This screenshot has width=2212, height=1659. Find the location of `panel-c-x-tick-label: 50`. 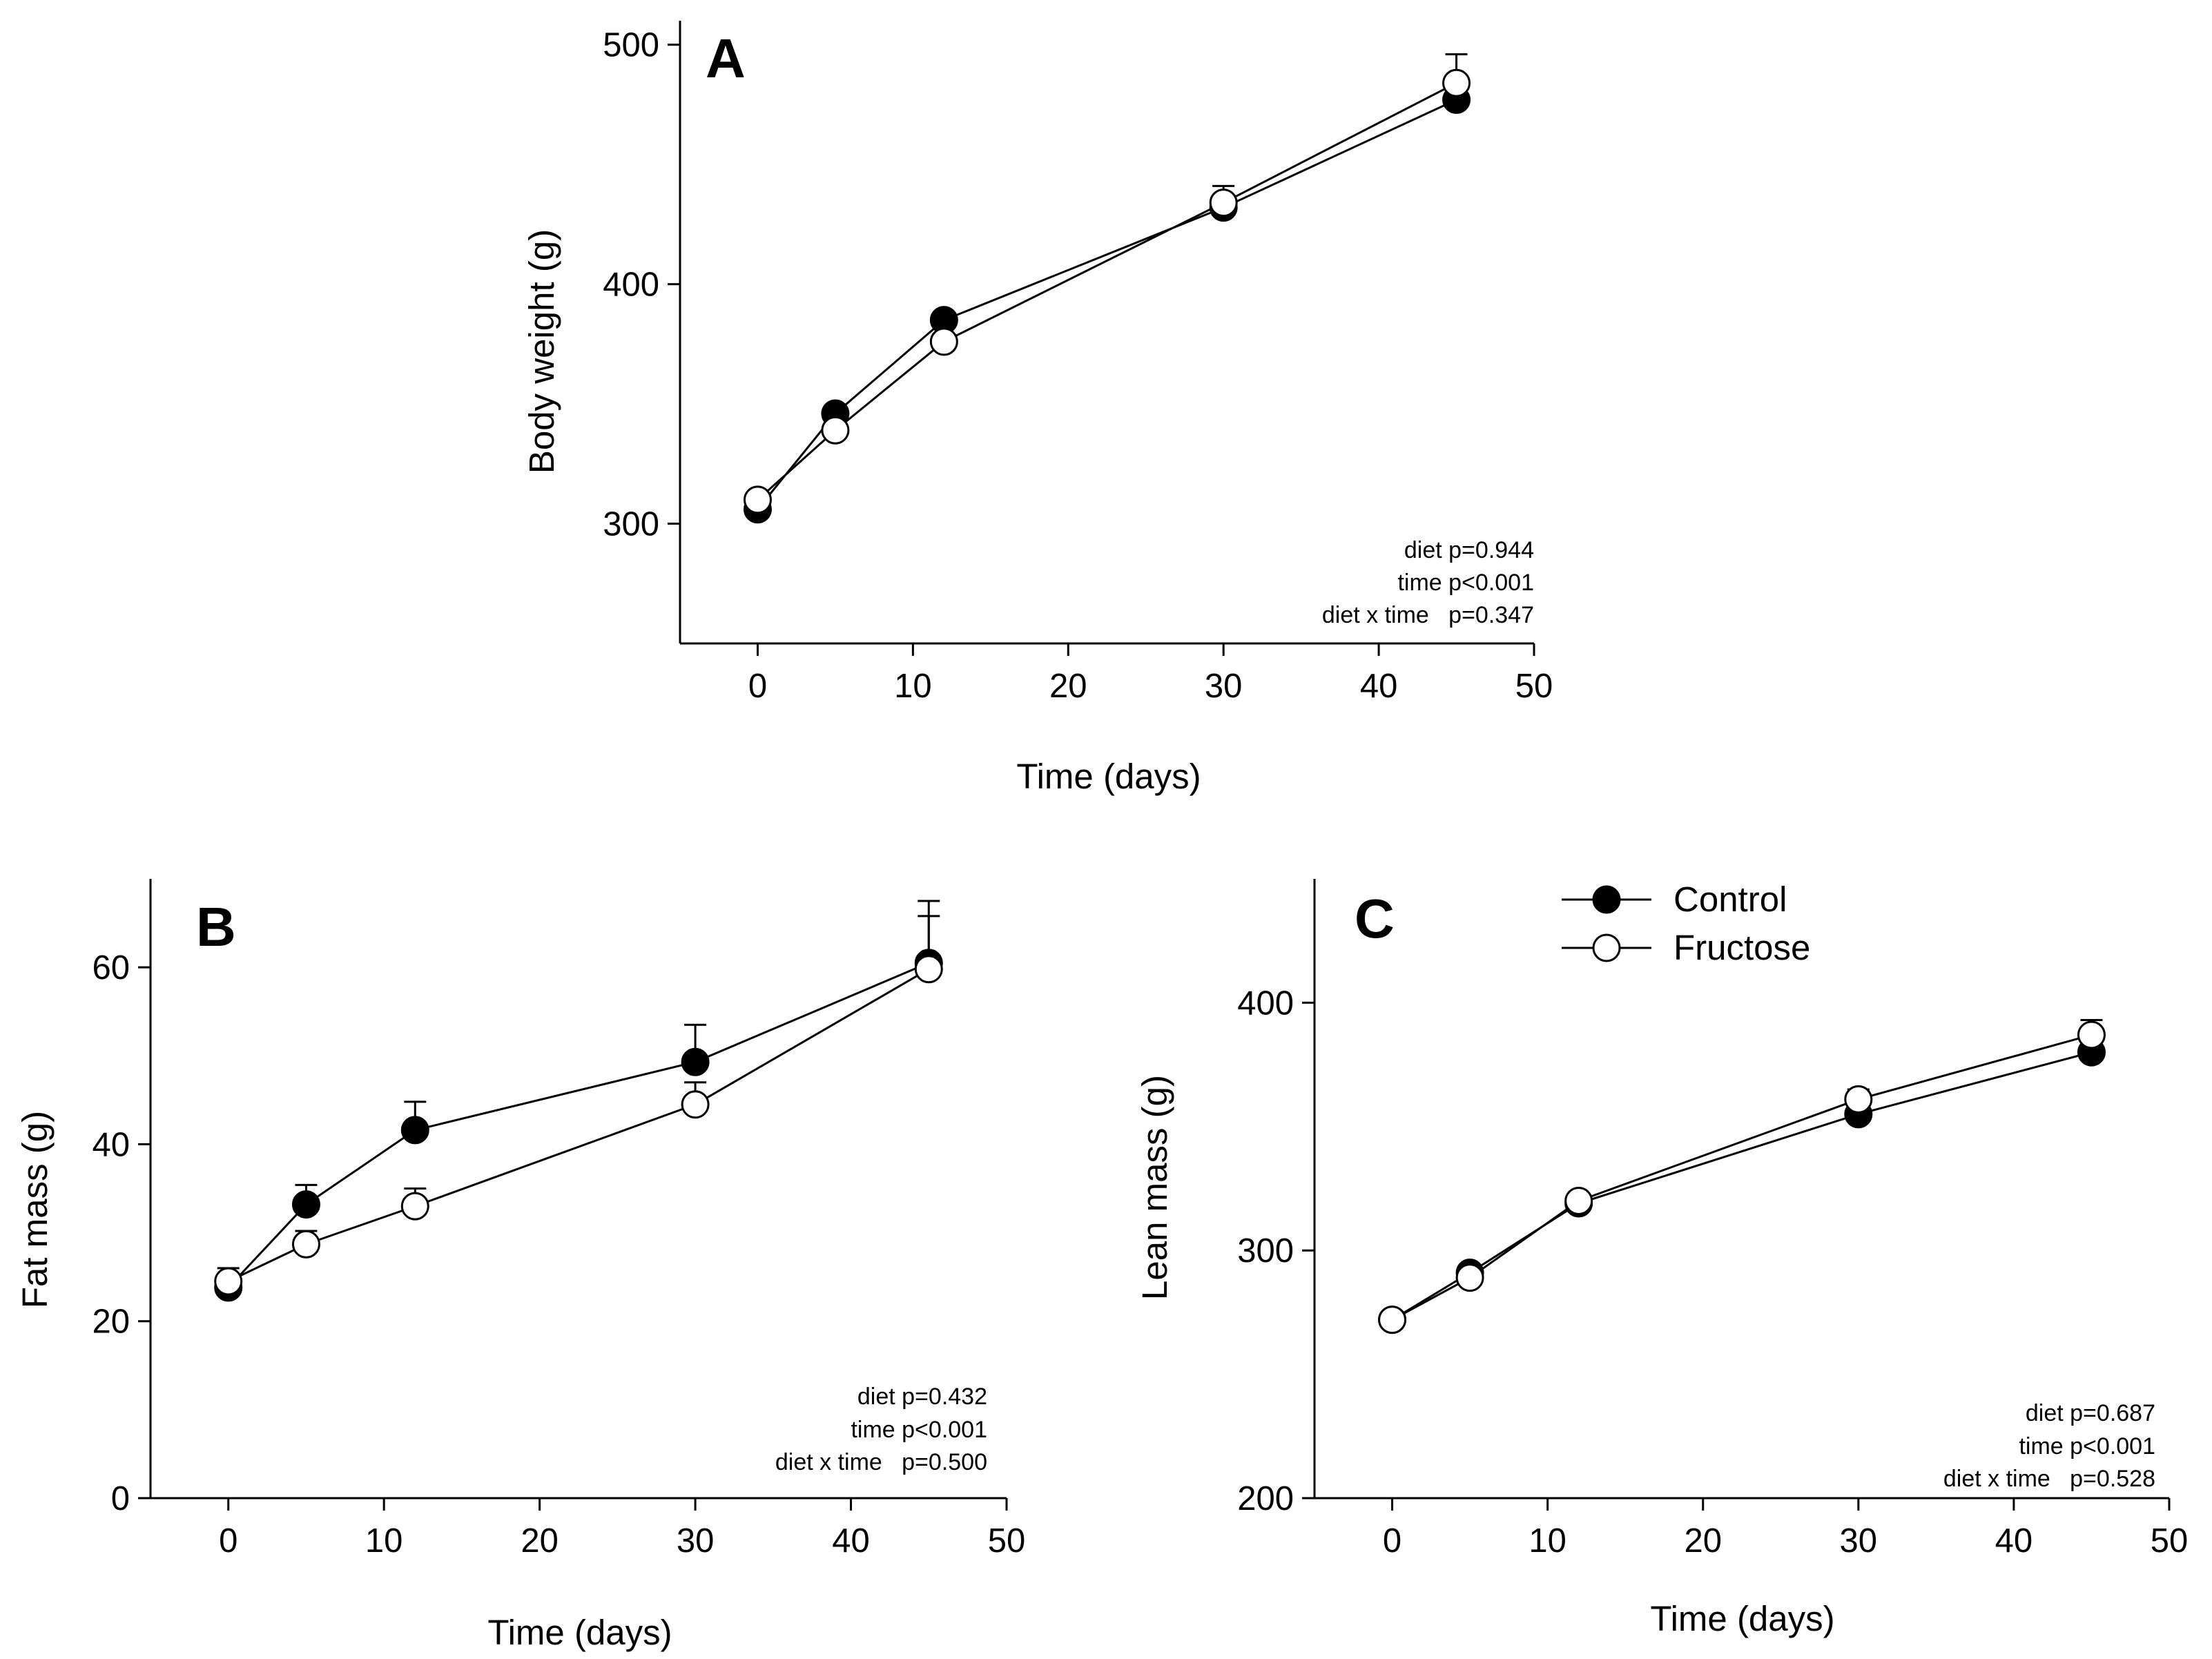

panel-c-x-tick-label: 50 is located at coordinates (2170, 1541).